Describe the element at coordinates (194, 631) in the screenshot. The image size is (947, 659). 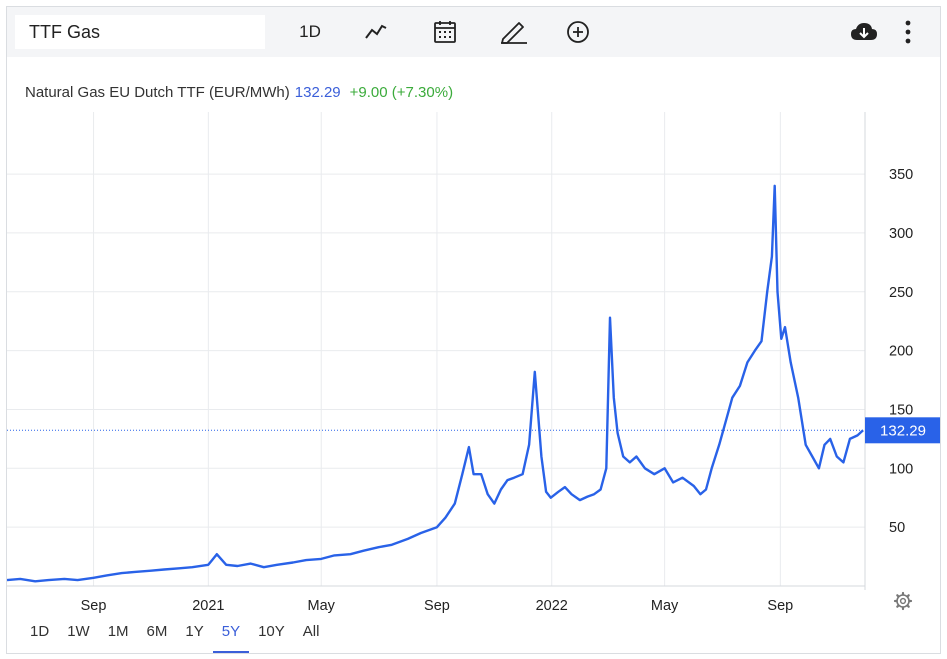
I see `period-1y: 1Y` at that location.